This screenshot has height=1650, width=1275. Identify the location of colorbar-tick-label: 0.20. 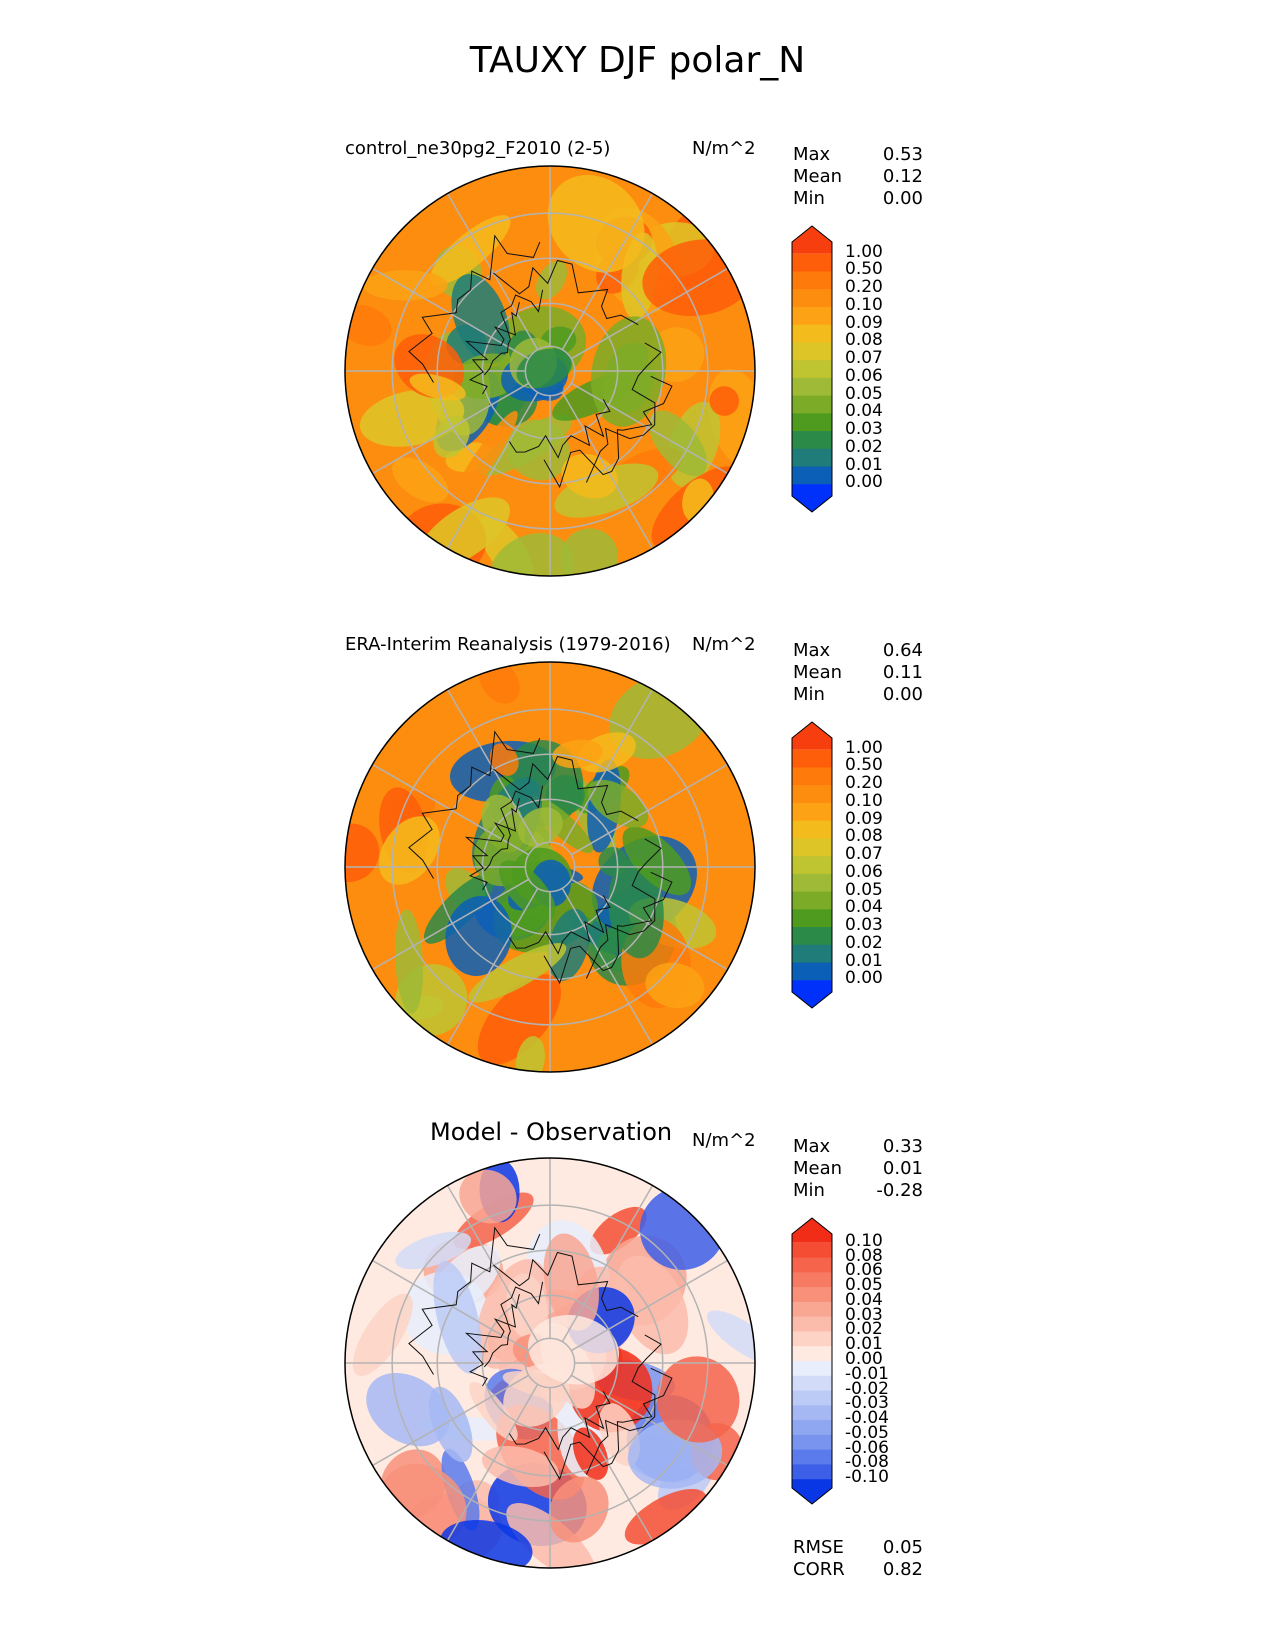
(864, 783).